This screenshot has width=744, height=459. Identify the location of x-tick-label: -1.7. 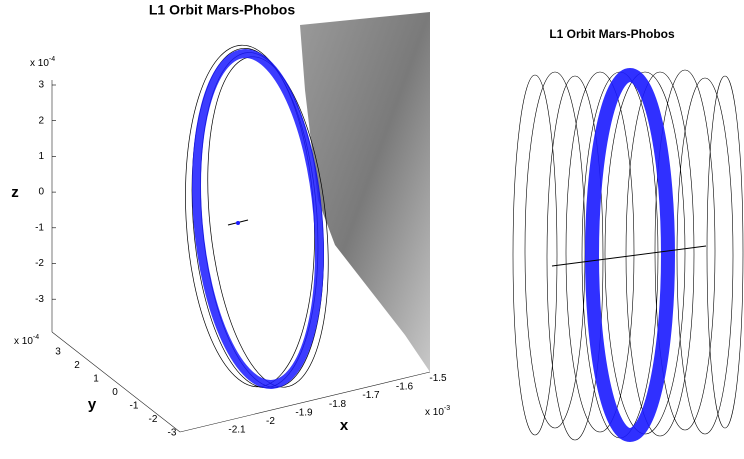
(371, 395).